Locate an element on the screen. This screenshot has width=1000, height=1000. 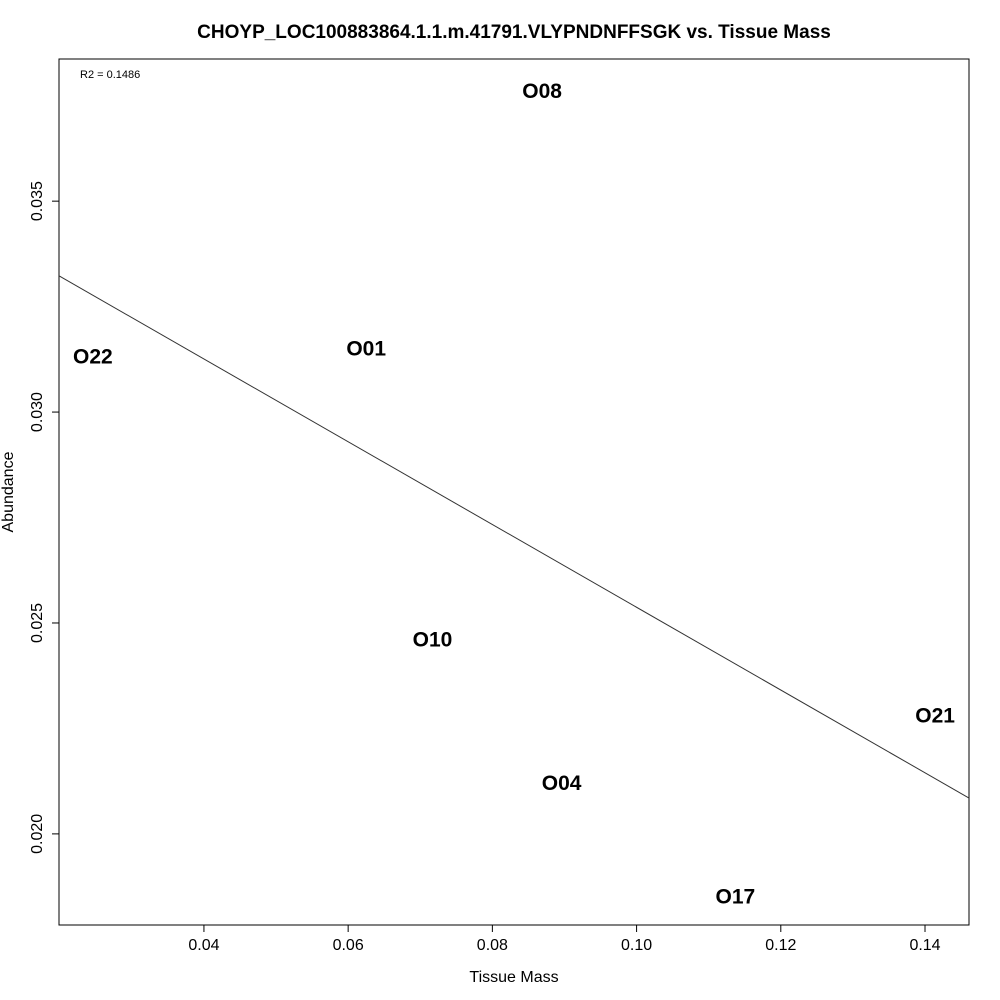
y-axis: 0.020 0.025 0.030 0.035 is located at coordinates (44, 517).